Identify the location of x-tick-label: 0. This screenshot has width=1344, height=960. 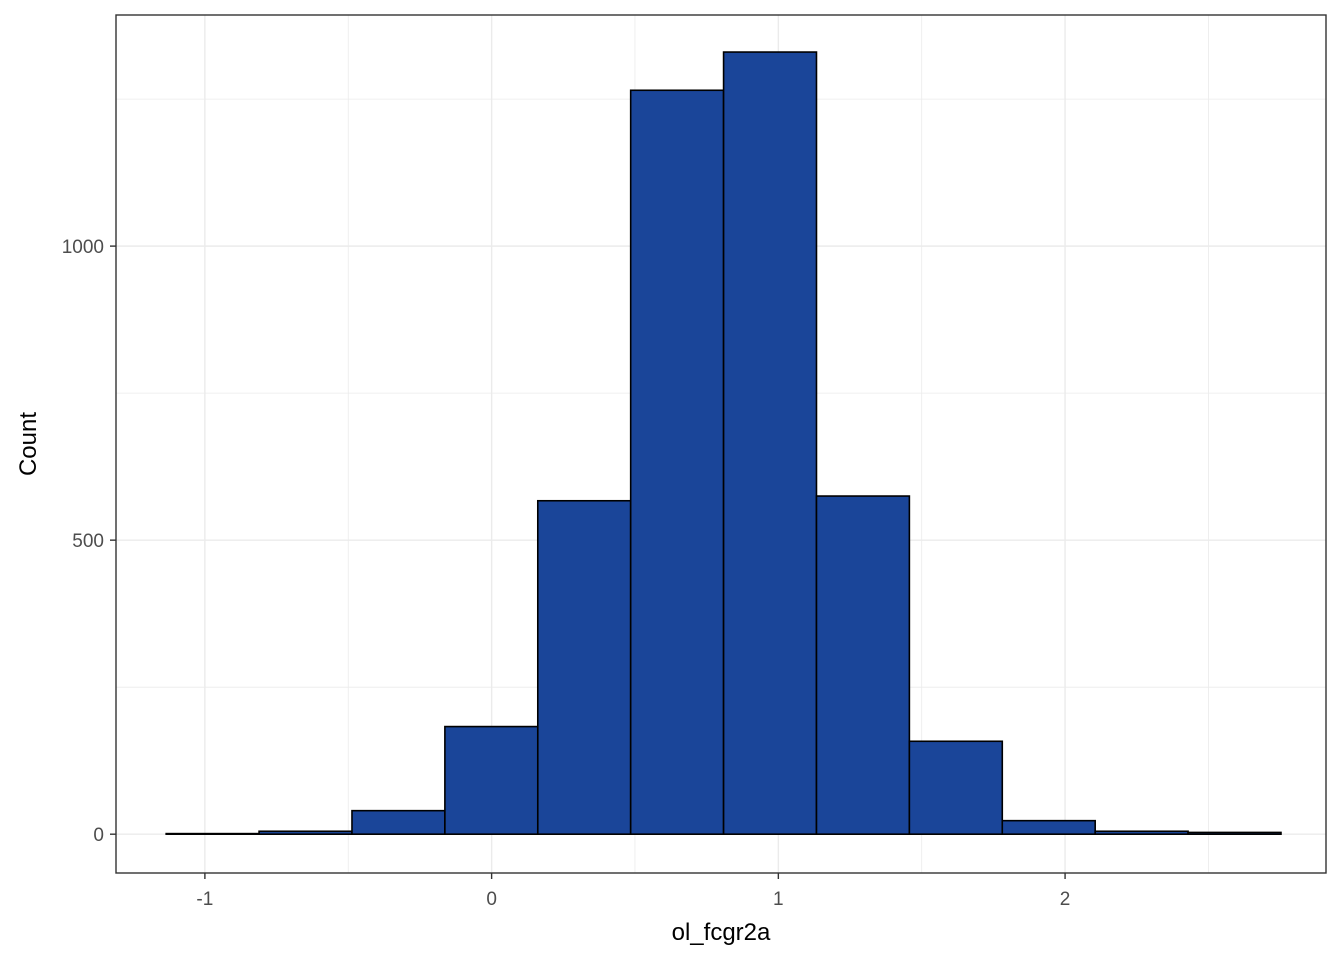
(491, 899).